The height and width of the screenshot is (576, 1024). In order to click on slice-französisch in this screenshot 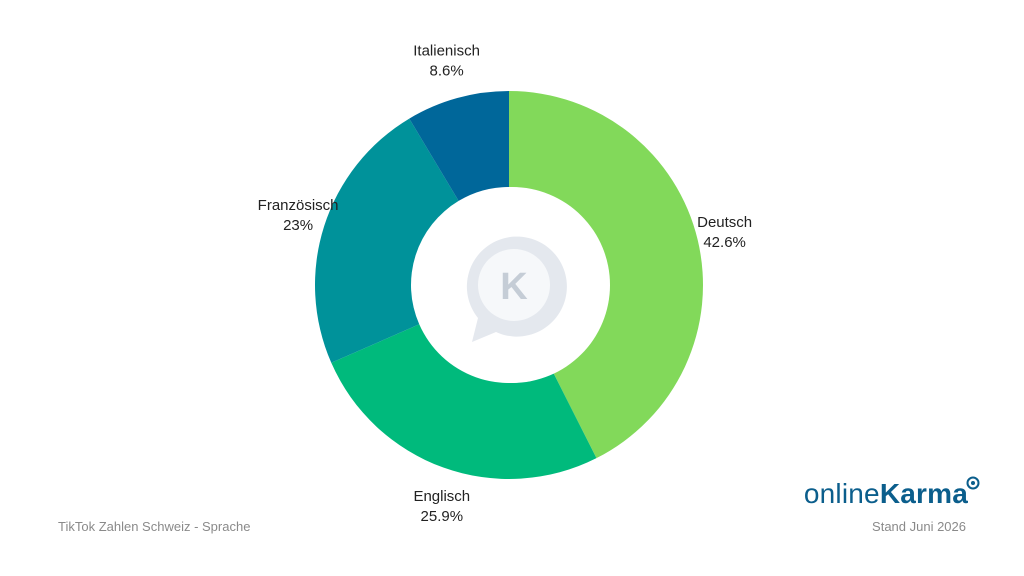, I will do `click(386, 240)`.